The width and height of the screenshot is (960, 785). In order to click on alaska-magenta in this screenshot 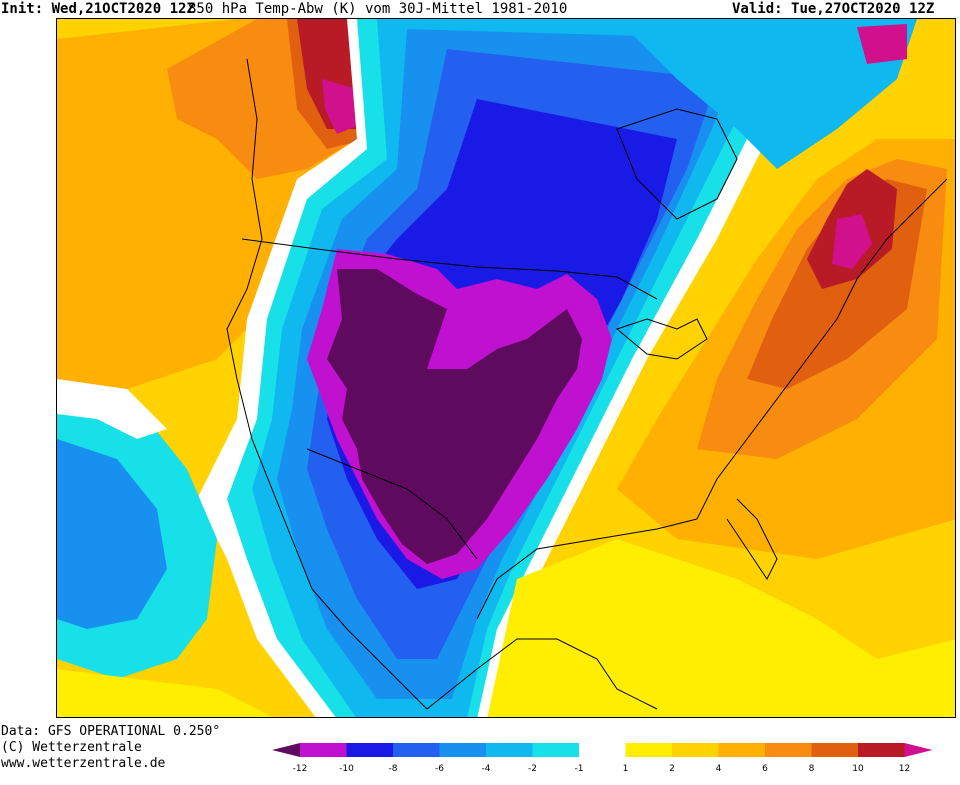, I will do `click(342, 106)`.